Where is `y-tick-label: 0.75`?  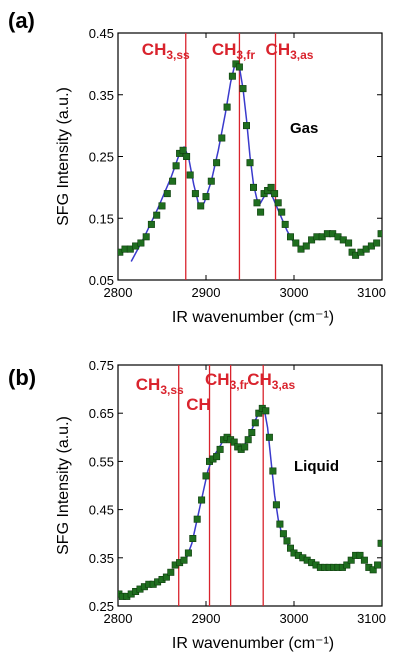
y-tick-label: 0.75 is located at coordinates (101, 365).